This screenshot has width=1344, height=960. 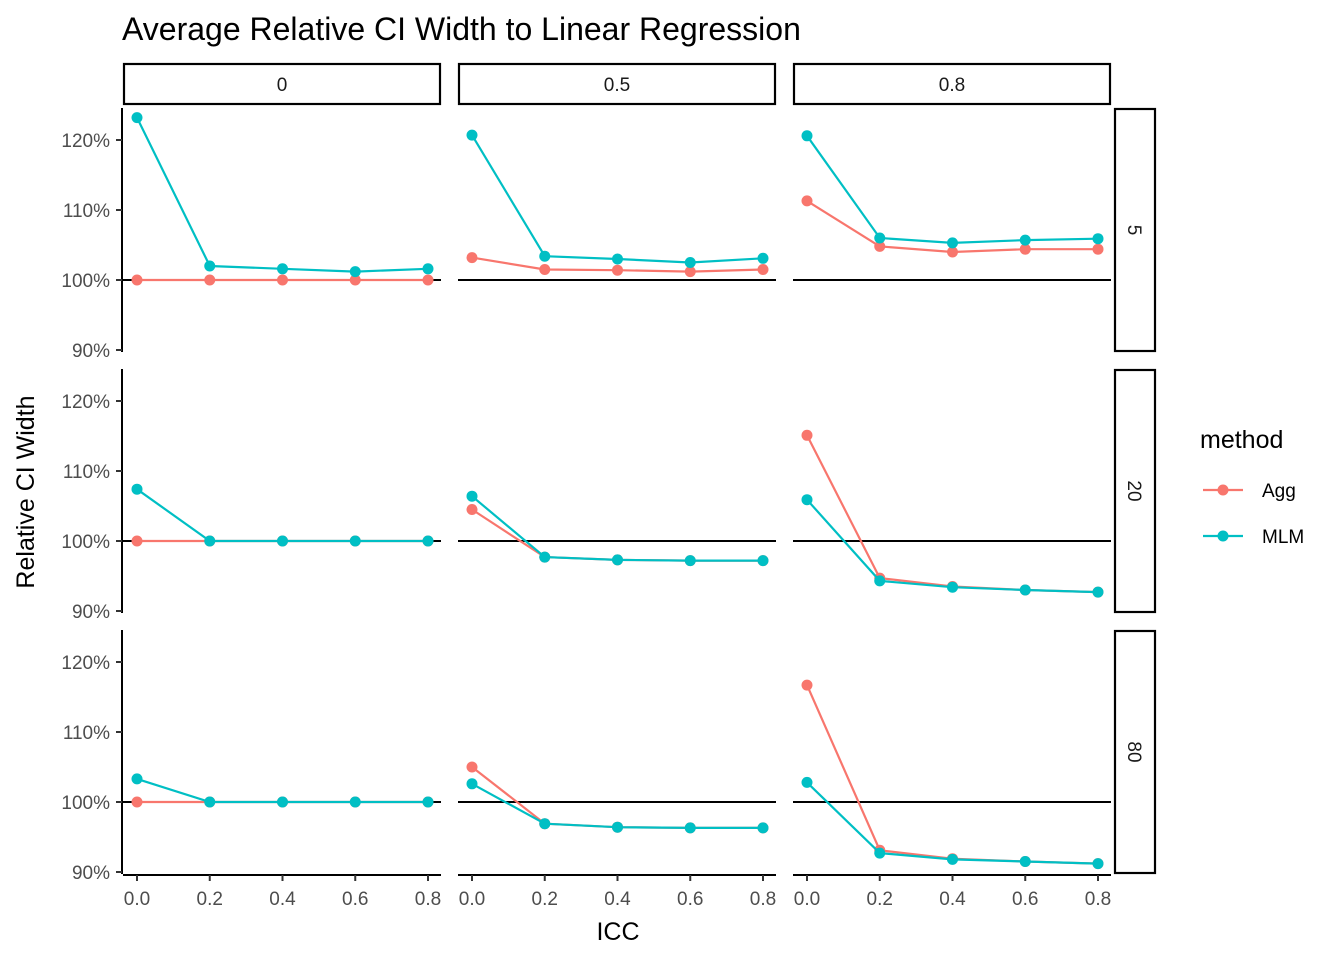 I want to click on row-strip, so click(x=1135, y=230).